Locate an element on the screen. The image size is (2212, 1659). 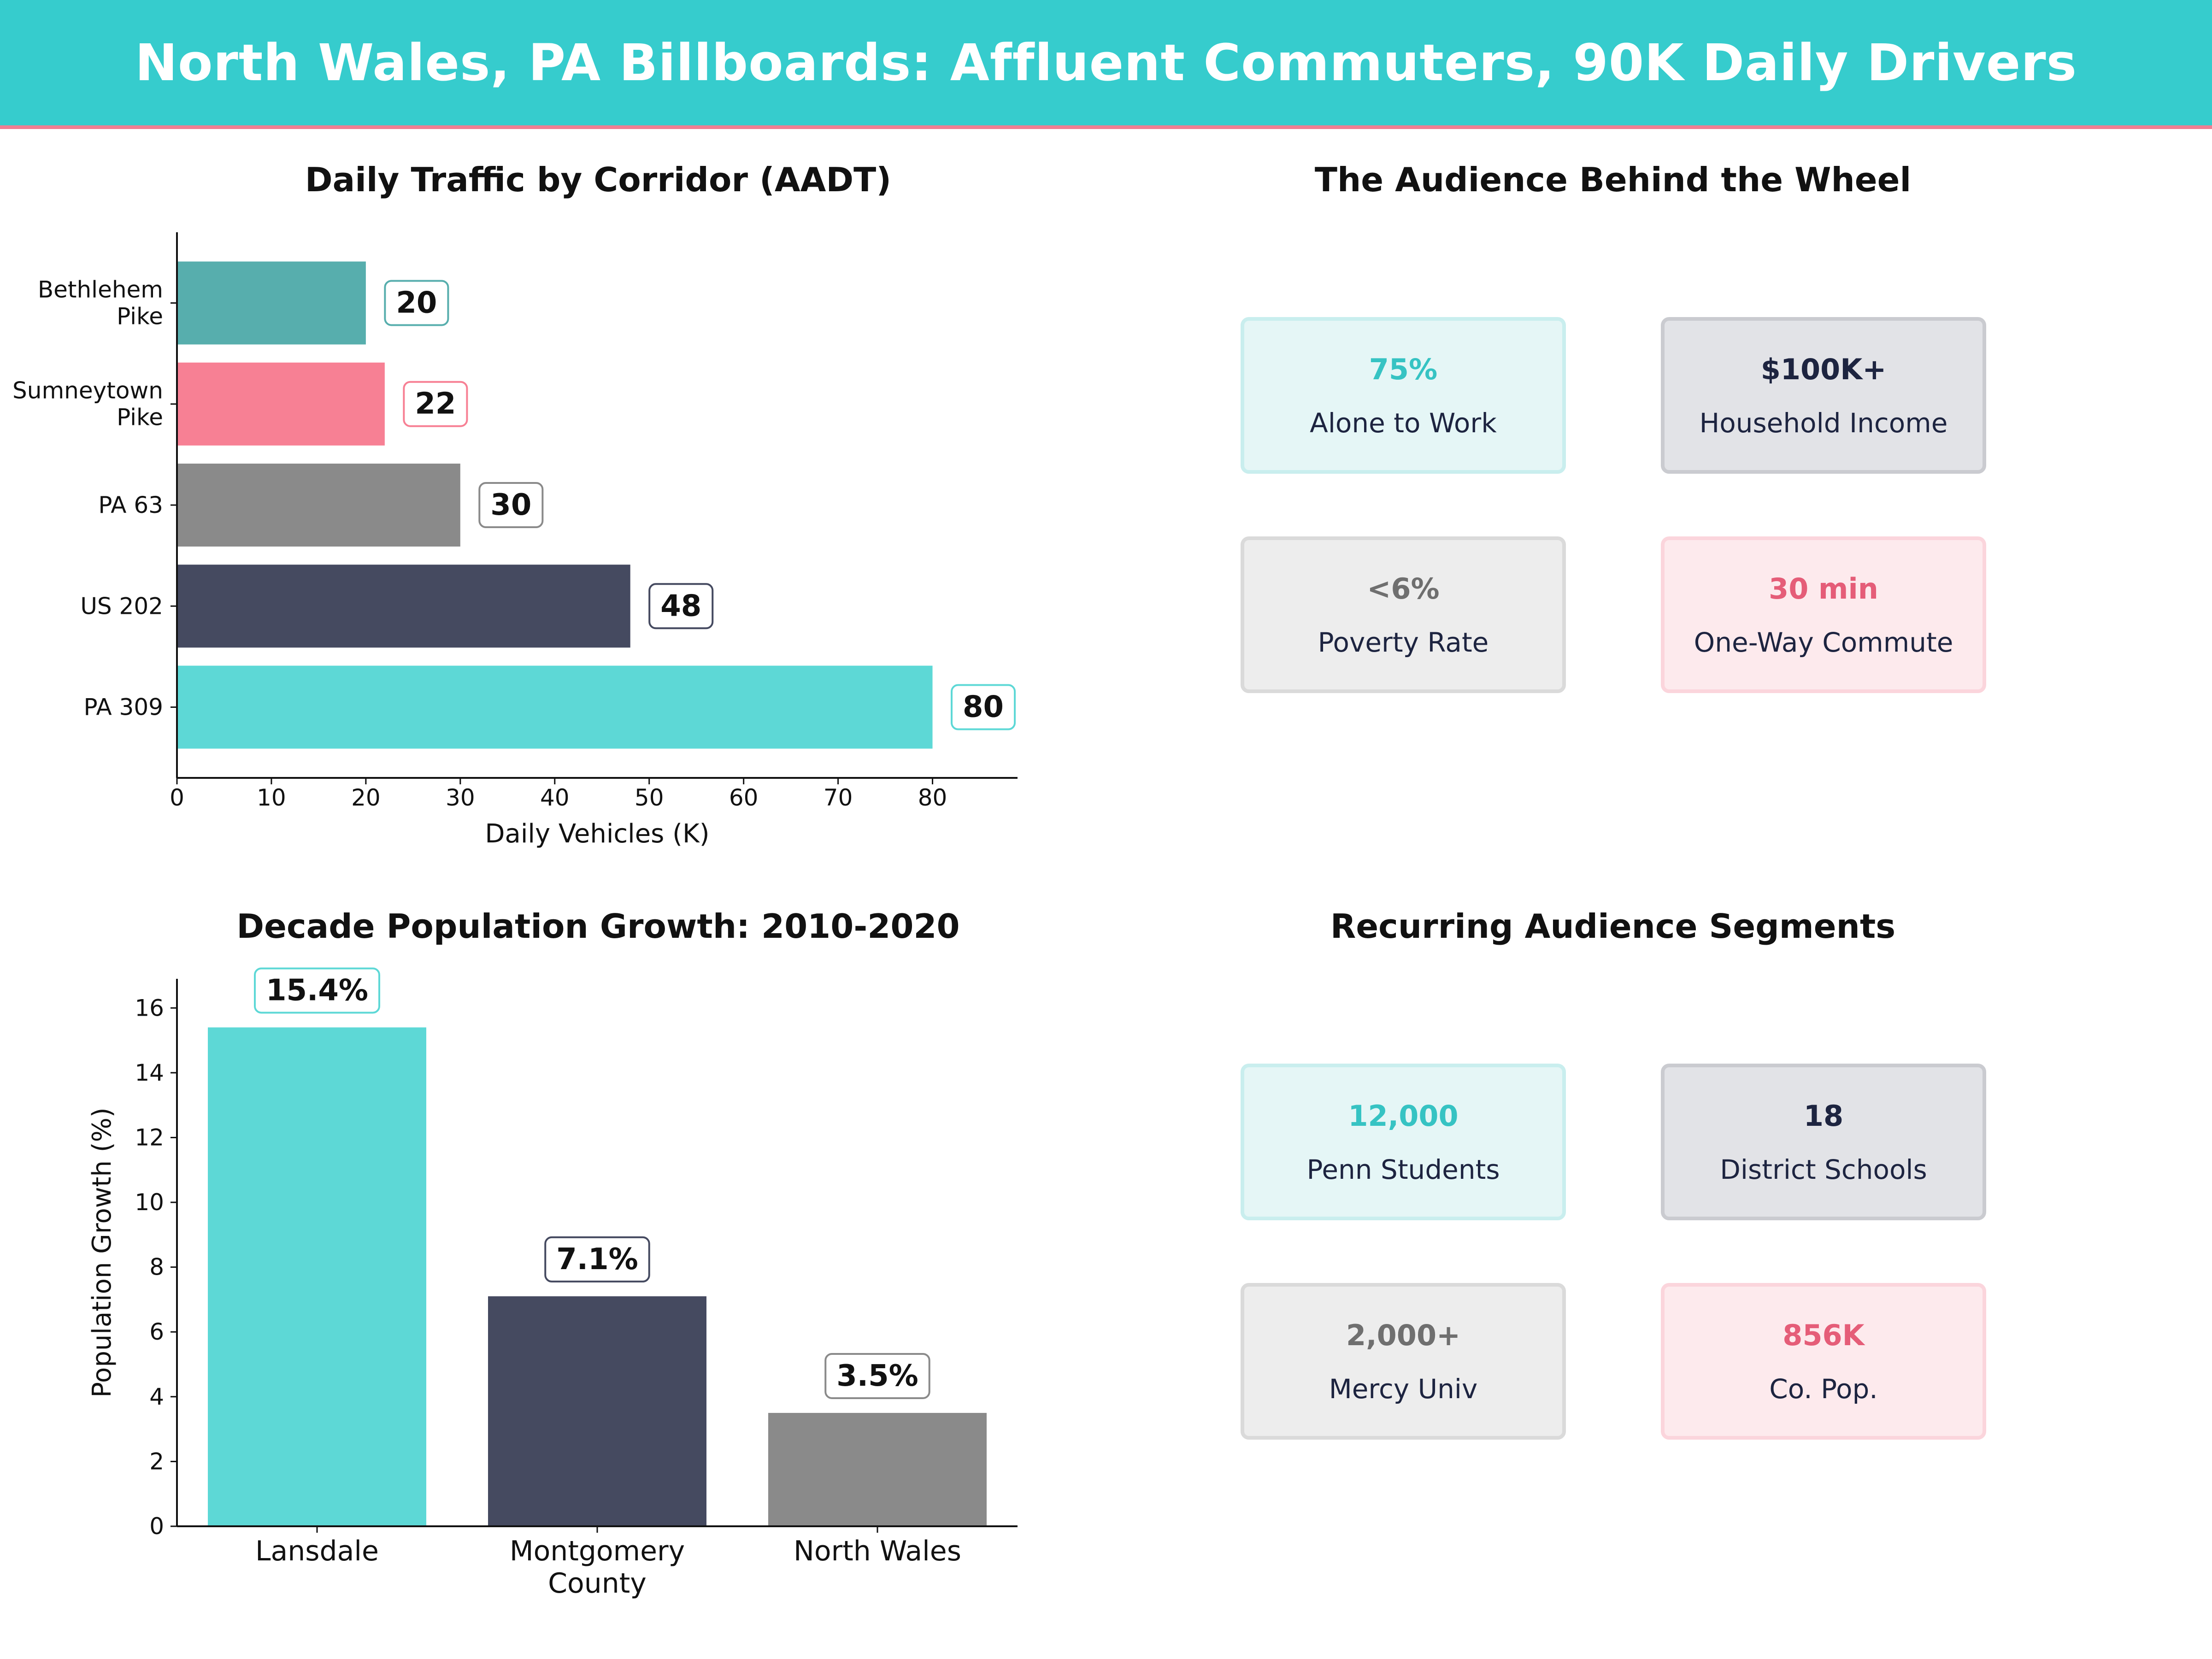
tile-label: Household Income is located at coordinates (1823, 423).